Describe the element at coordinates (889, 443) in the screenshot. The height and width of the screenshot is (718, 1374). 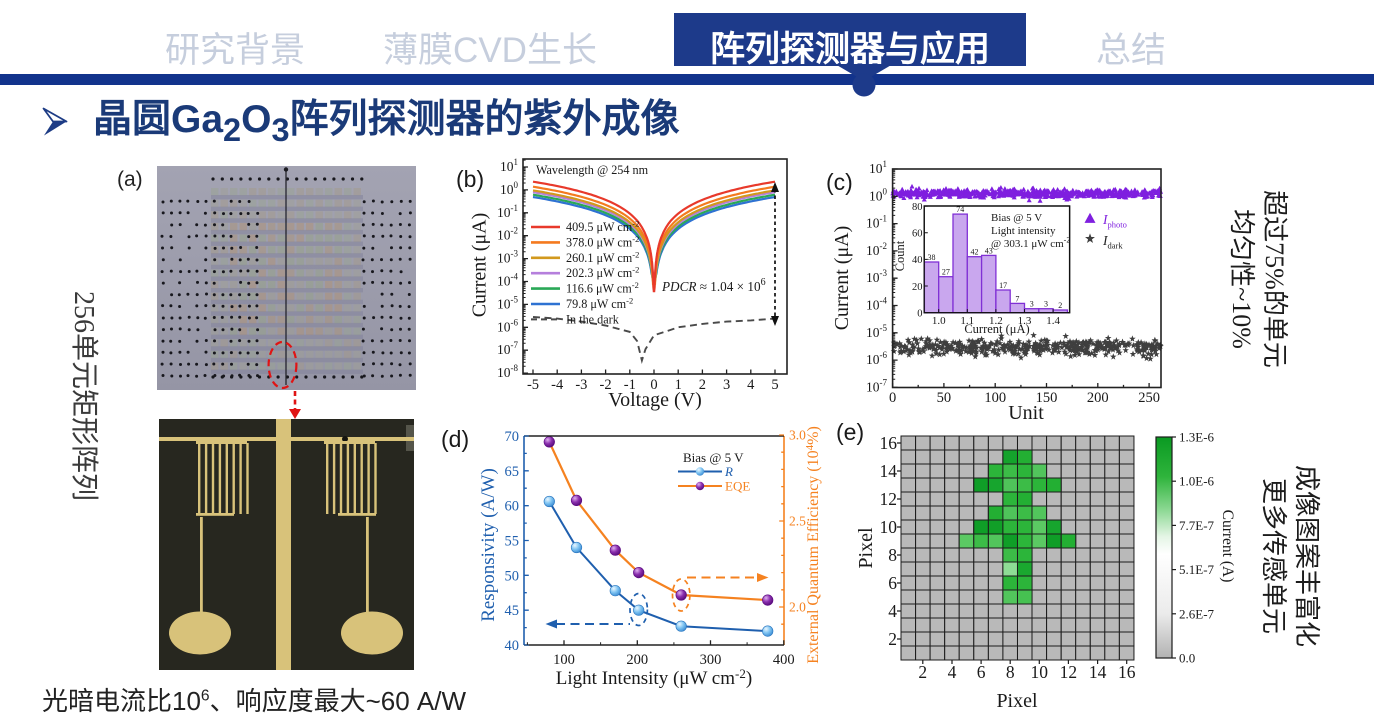
I see `svg-text: 16` at that location.